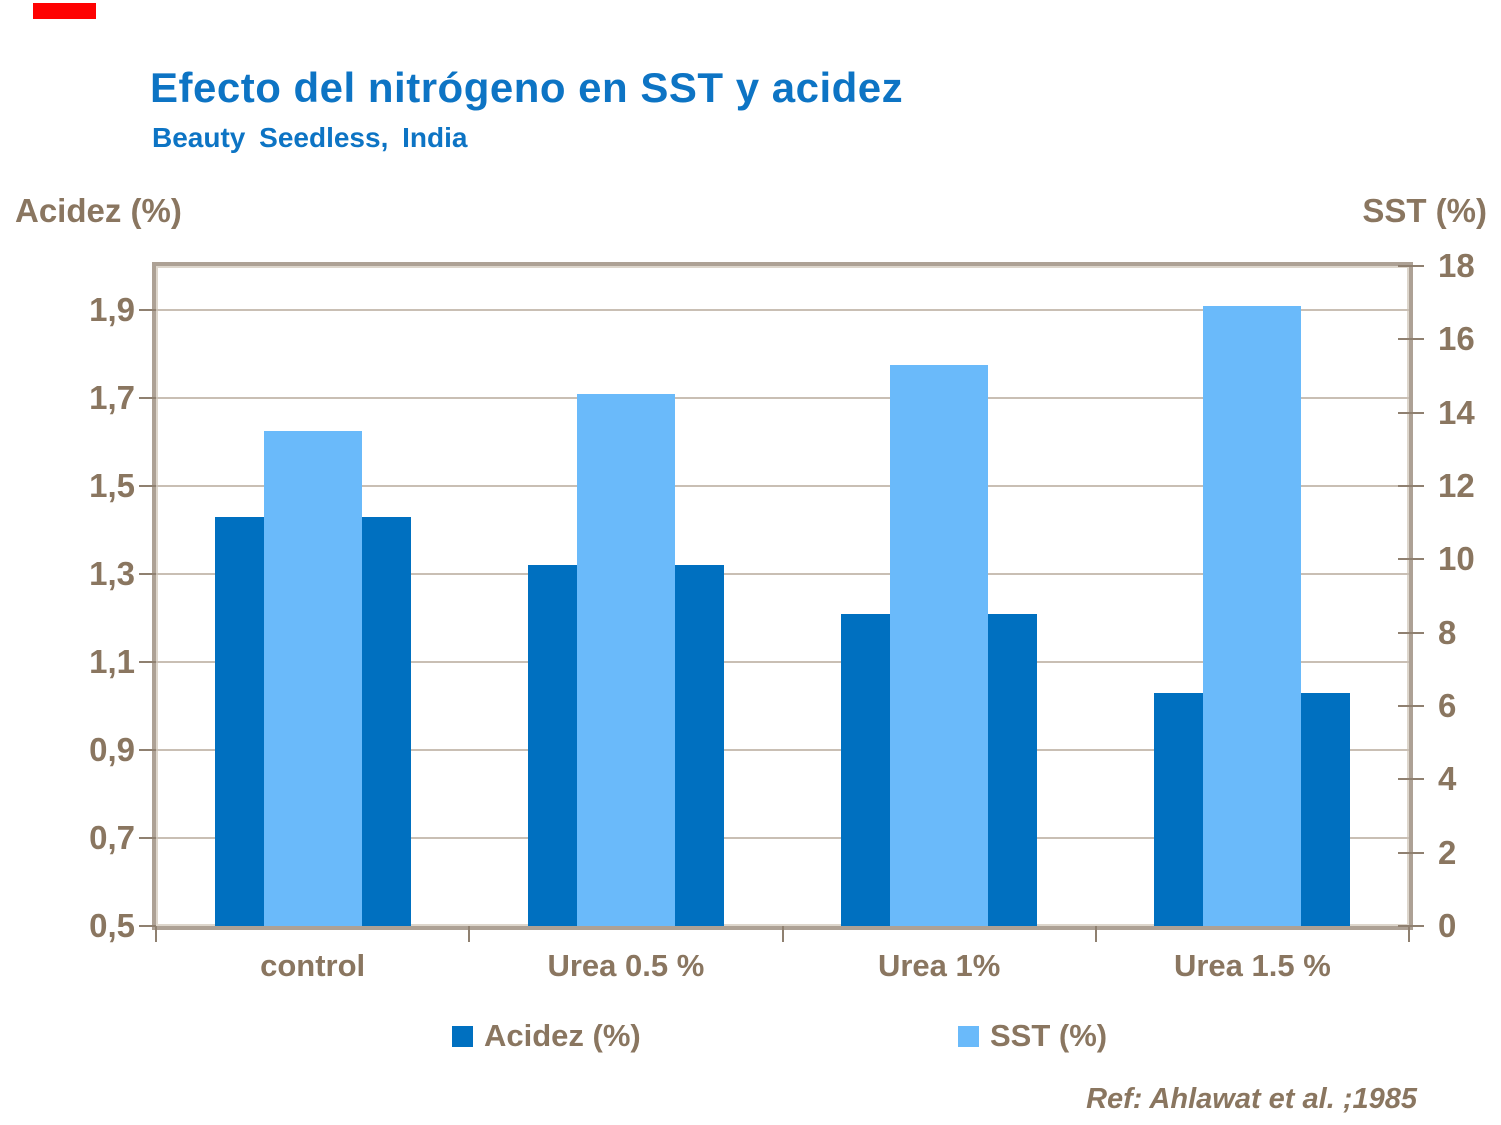  I want to click on right-tick-label: 18, so click(1456, 265).